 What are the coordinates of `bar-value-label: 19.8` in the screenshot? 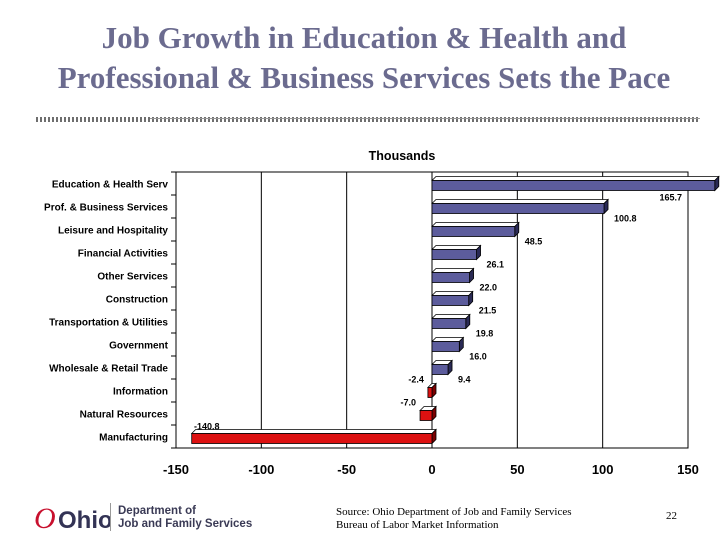 It's located at (485, 334).